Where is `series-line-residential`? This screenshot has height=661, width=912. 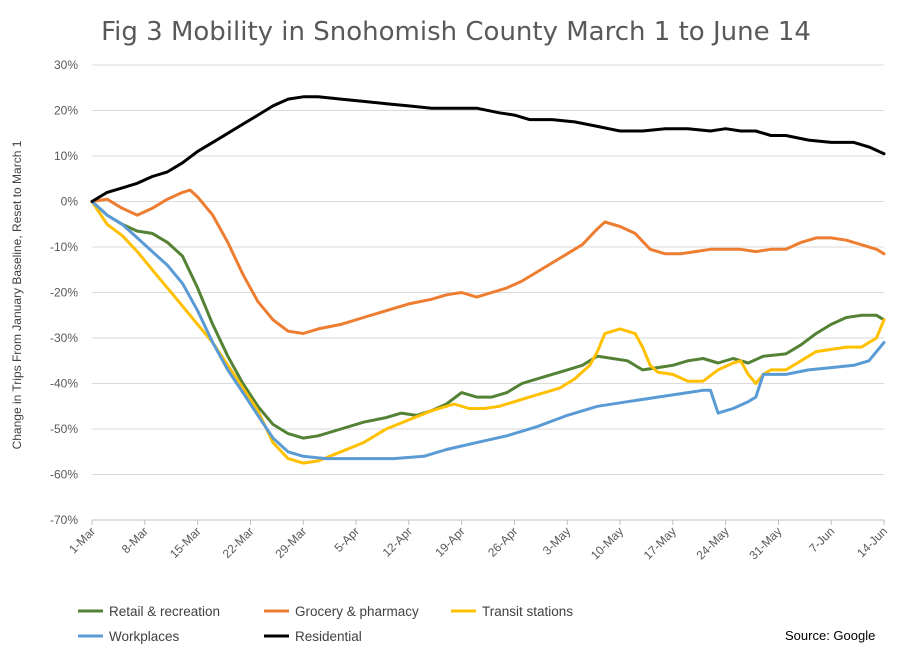
series-line-residential is located at coordinates (488, 149).